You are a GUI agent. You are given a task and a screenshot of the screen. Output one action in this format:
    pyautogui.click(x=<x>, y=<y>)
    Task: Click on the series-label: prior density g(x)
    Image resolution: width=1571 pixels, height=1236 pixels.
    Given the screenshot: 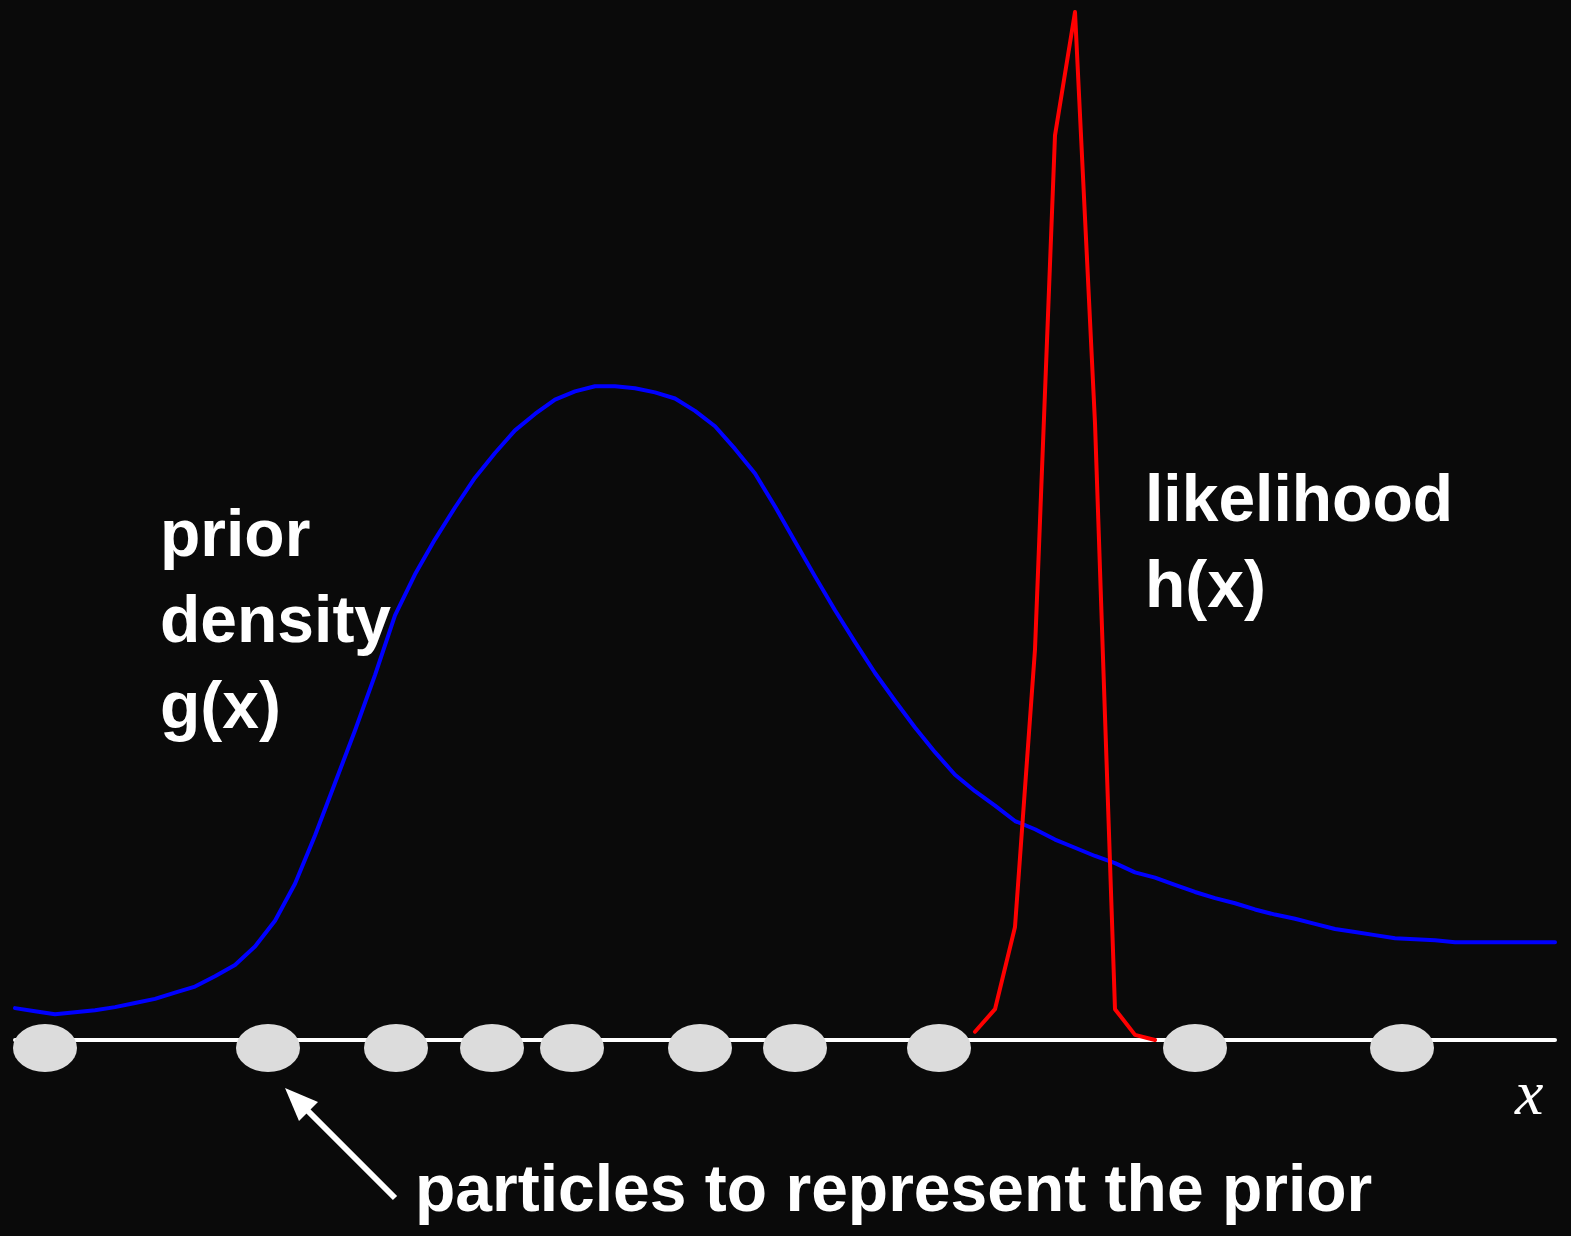 What is the action you would take?
    pyautogui.click(x=285, y=619)
    